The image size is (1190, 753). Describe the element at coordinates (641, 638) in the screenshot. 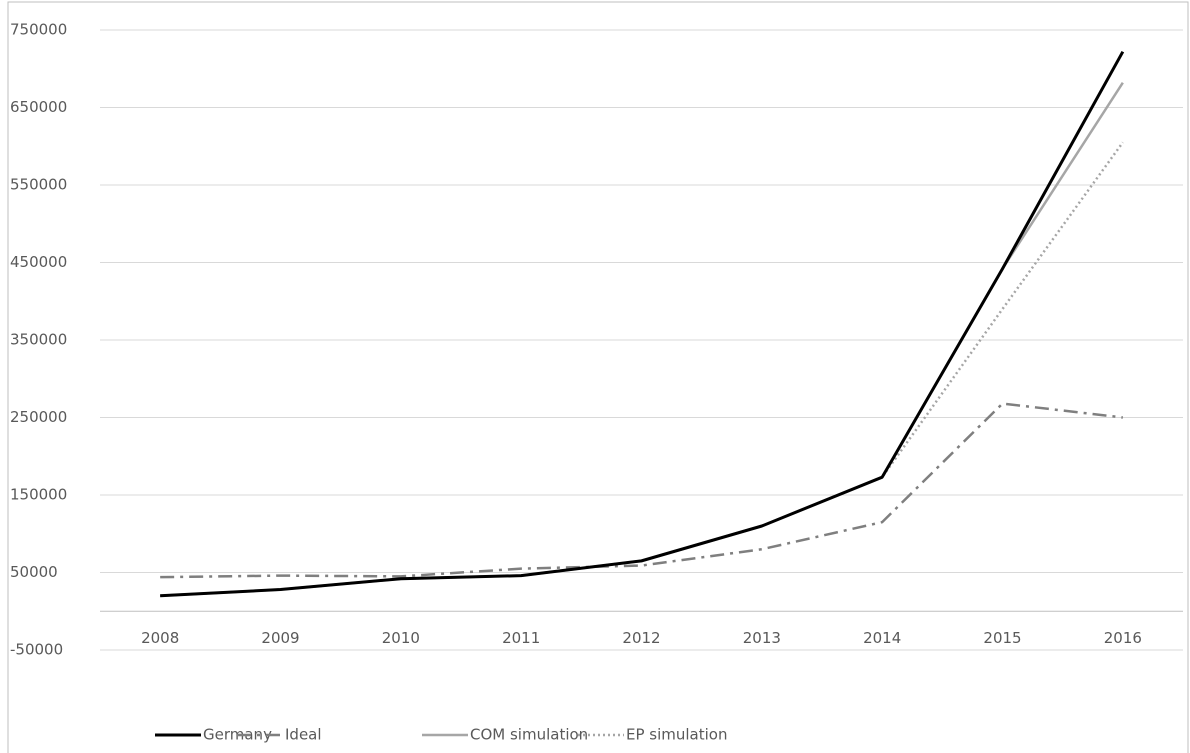

I see `x-tick-label: 2012` at that location.